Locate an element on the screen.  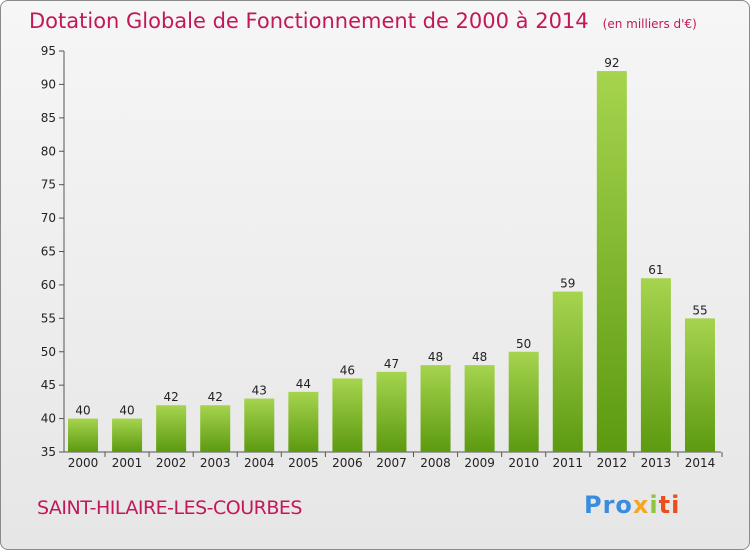
y-tick-label: 70 is located at coordinates (48, 218).